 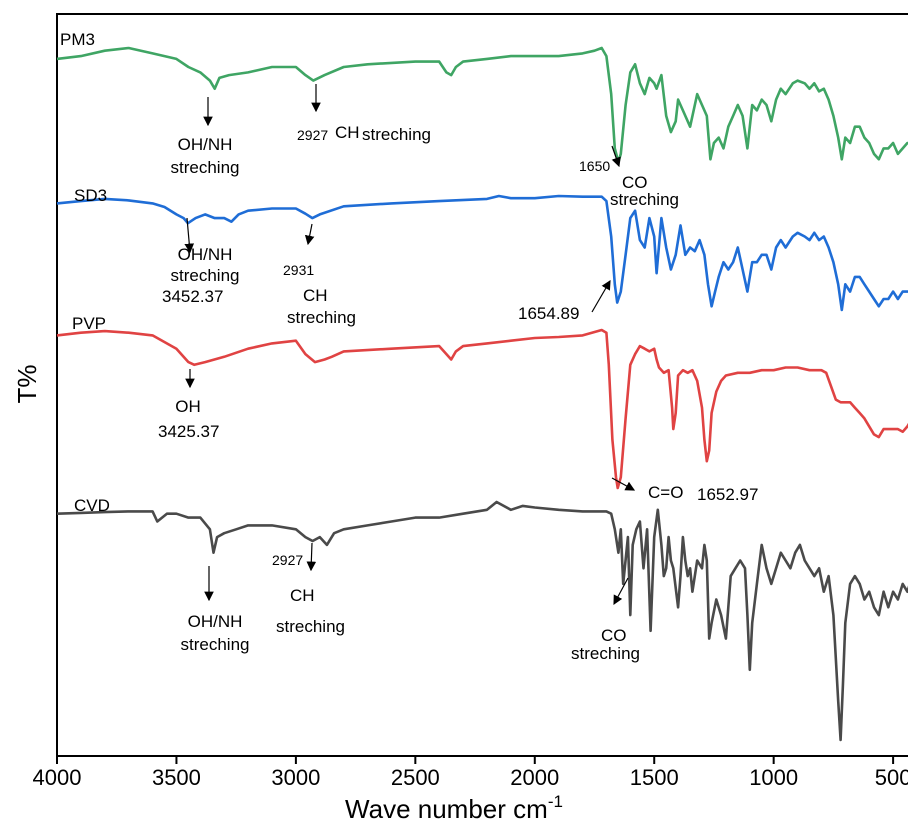 What do you see at coordinates (205, 167) in the screenshot?
I see `pm3-ohnh-streching: streching` at bounding box center [205, 167].